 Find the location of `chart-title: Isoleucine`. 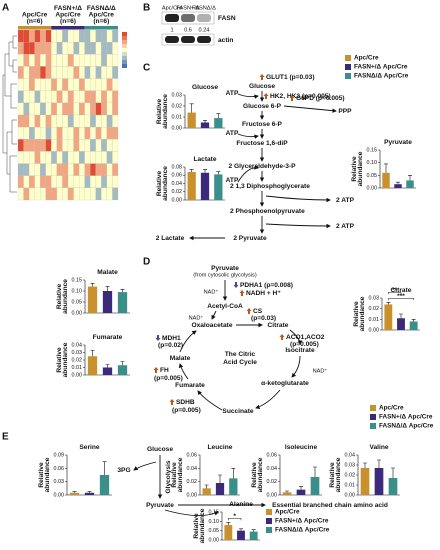

chart-title: Isoleucine is located at coordinates (301, 447).